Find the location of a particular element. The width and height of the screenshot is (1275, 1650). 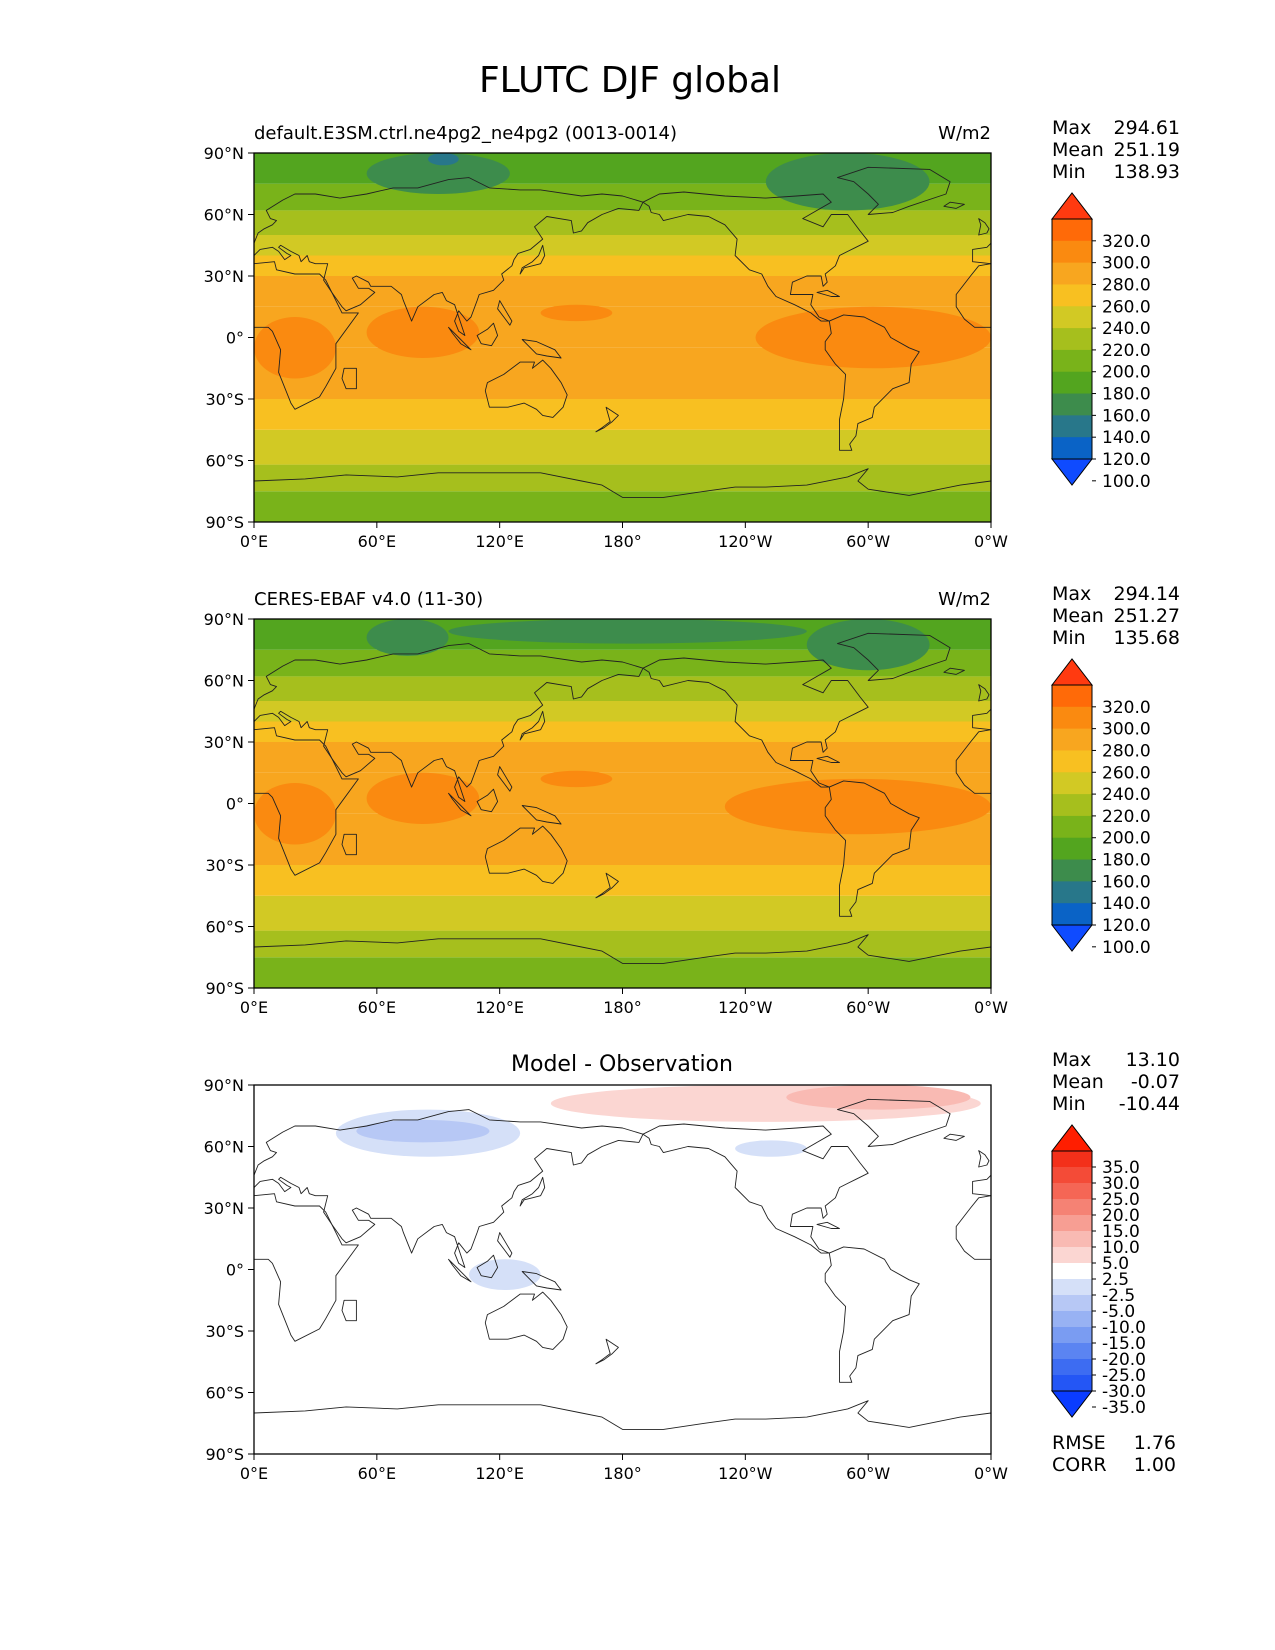

colorbar-extend-min is located at coordinates (1072, 472).